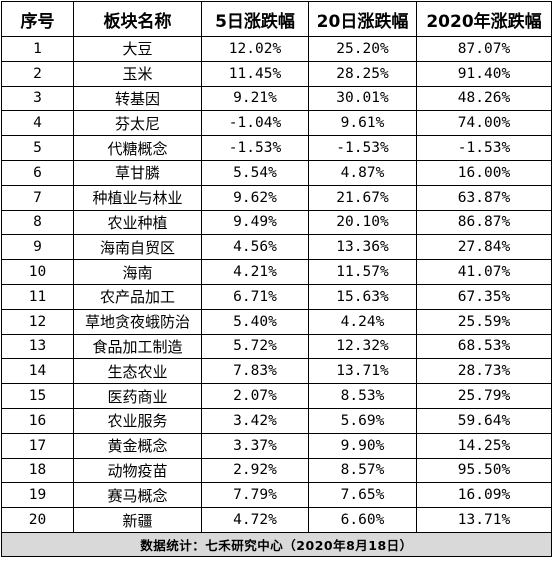  What do you see at coordinates (362, 98) in the screenshot?
I see `change-20day: 30.01%` at bounding box center [362, 98].